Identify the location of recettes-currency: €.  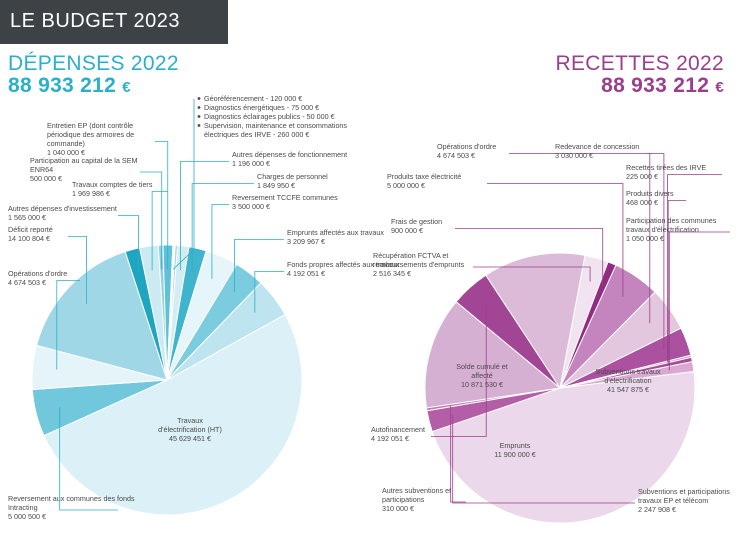
(719, 87).